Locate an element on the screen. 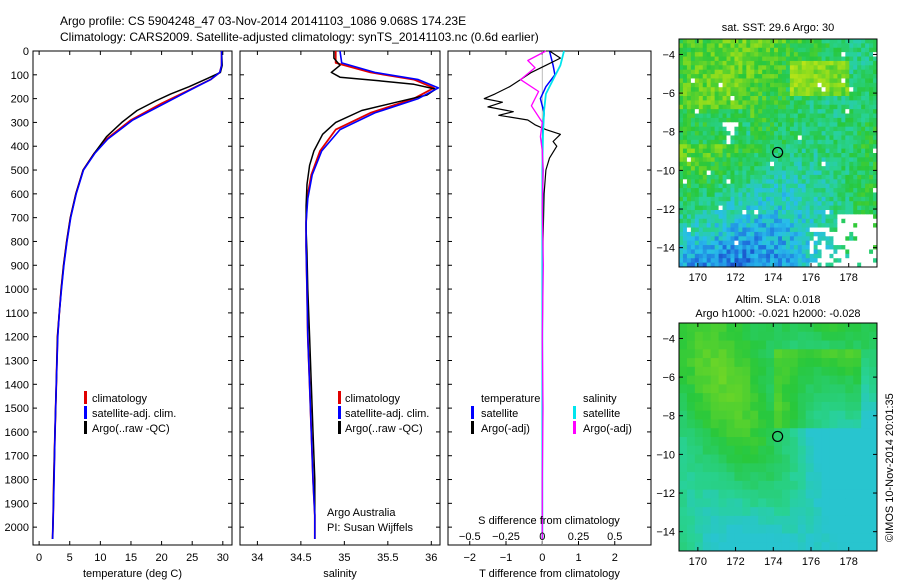 The width and height of the screenshot is (900, 580). x-tick-label: 174 is located at coordinates (773, 278).